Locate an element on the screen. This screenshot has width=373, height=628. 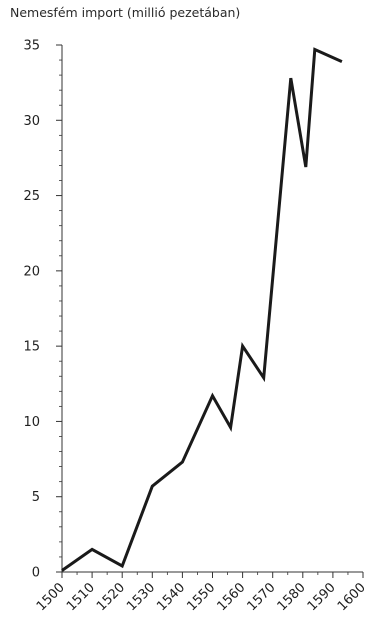
y-tick-label: 25 is located at coordinates (31, 196).